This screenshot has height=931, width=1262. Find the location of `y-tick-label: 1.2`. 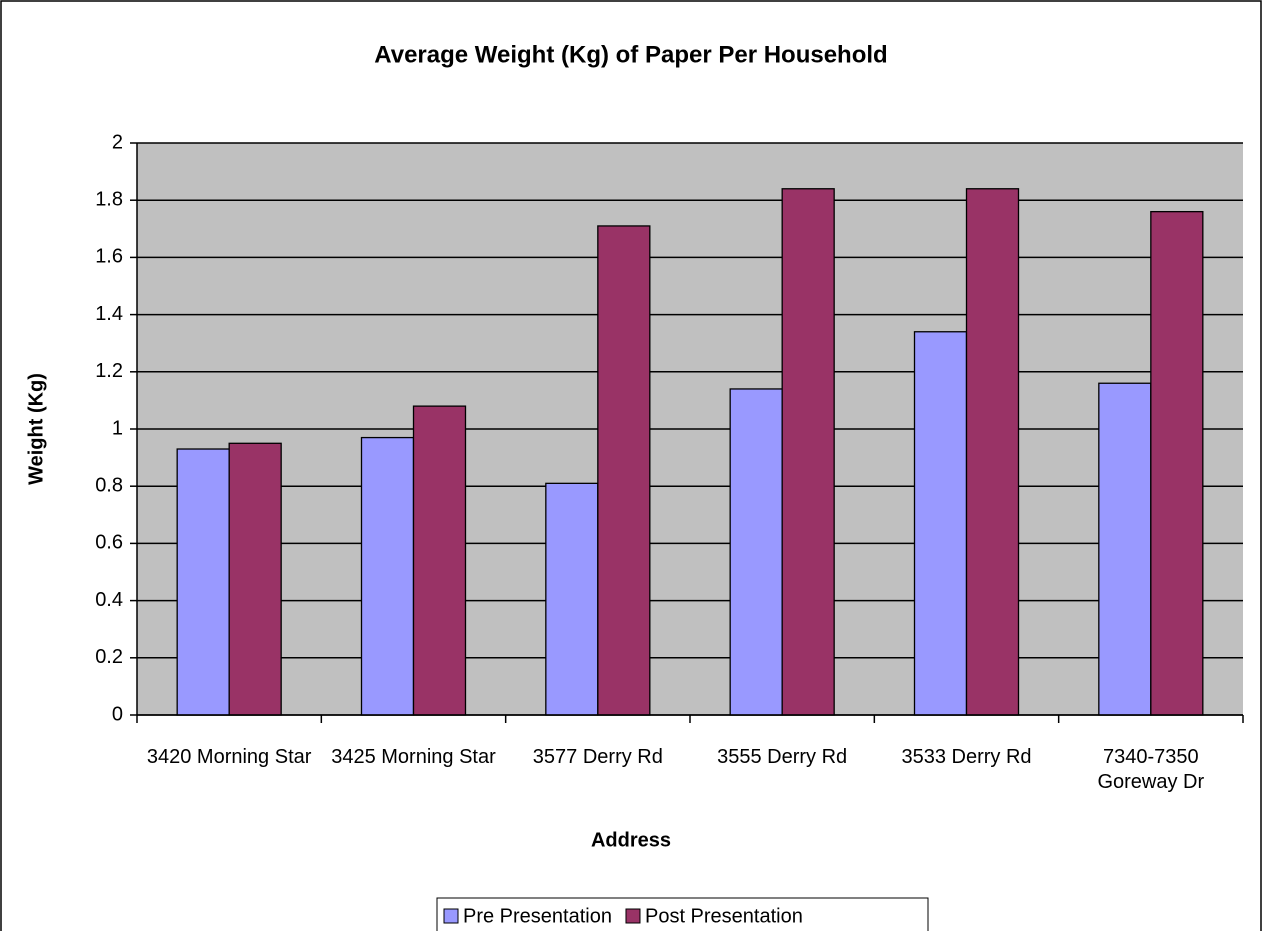

y-tick-label: 1.2 is located at coordinates (109, 371).